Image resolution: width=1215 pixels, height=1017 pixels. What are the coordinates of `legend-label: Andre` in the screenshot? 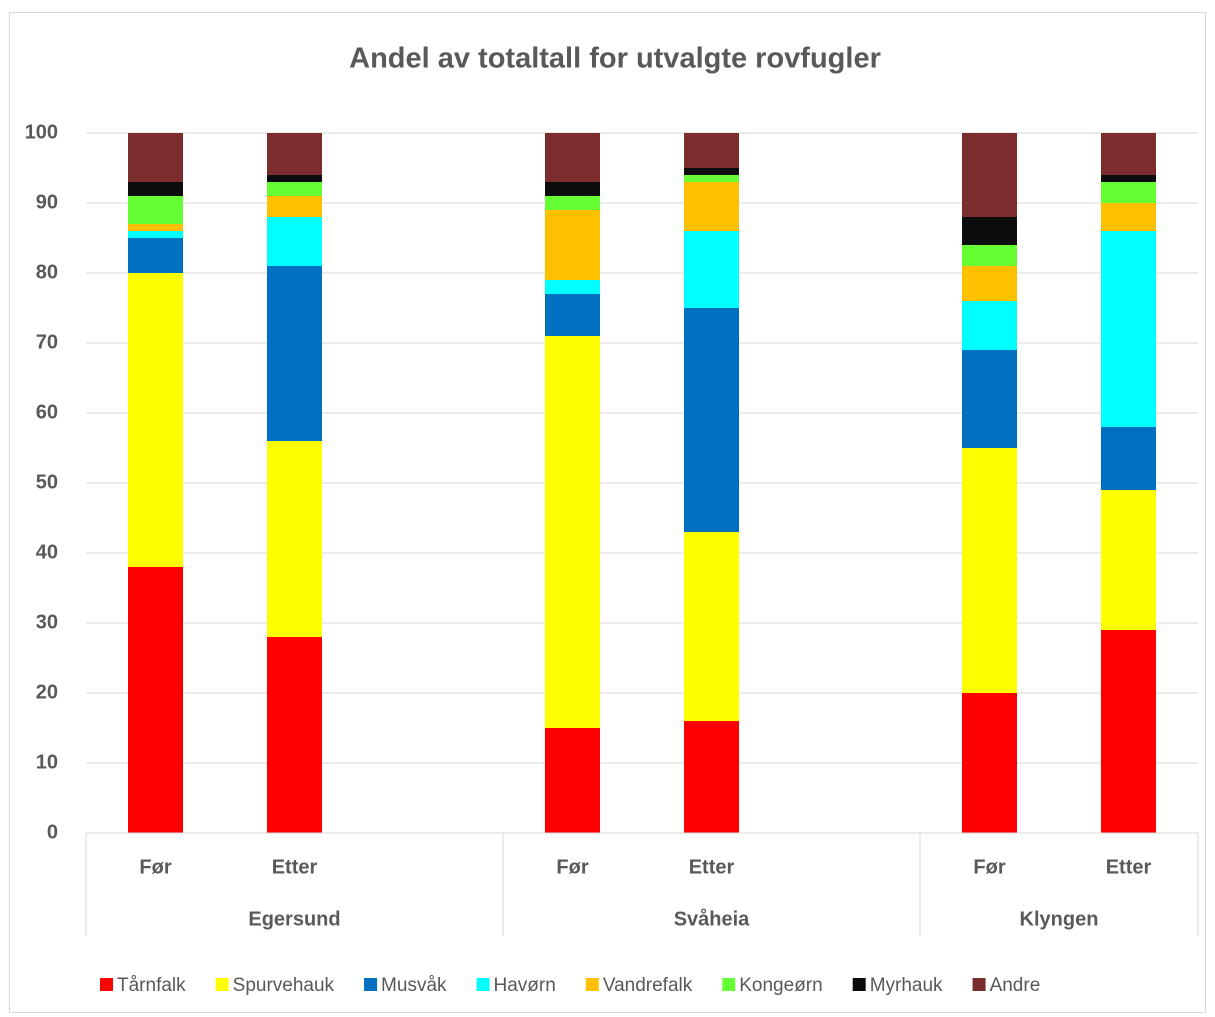 It's located at (1015, 985).